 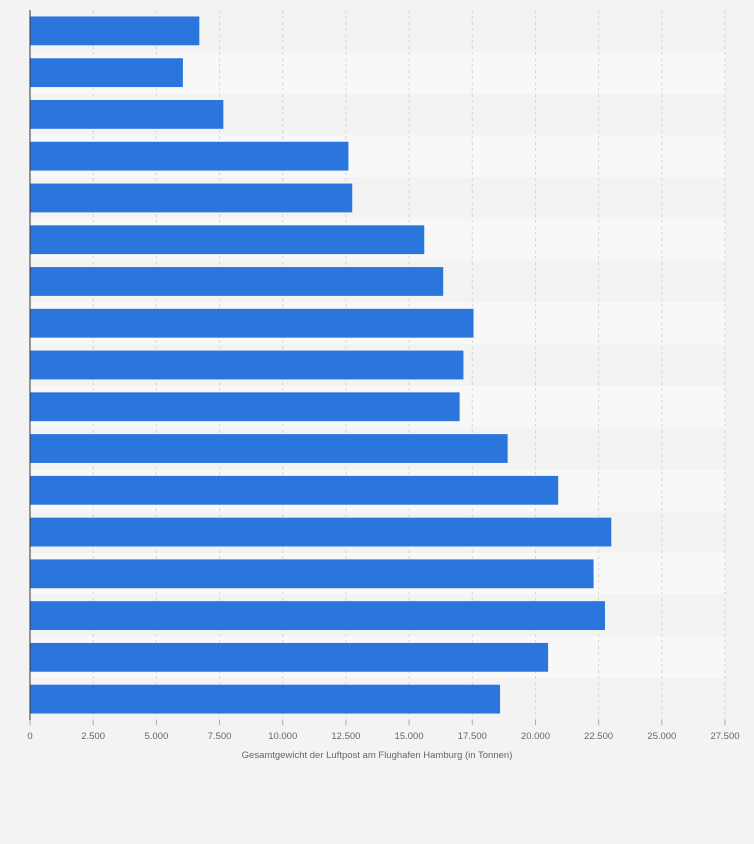 What do you see at coordinates (345, 736) in the screenshot?
I see `x-tick-label: 12.500` at bounding box center [345, 736].